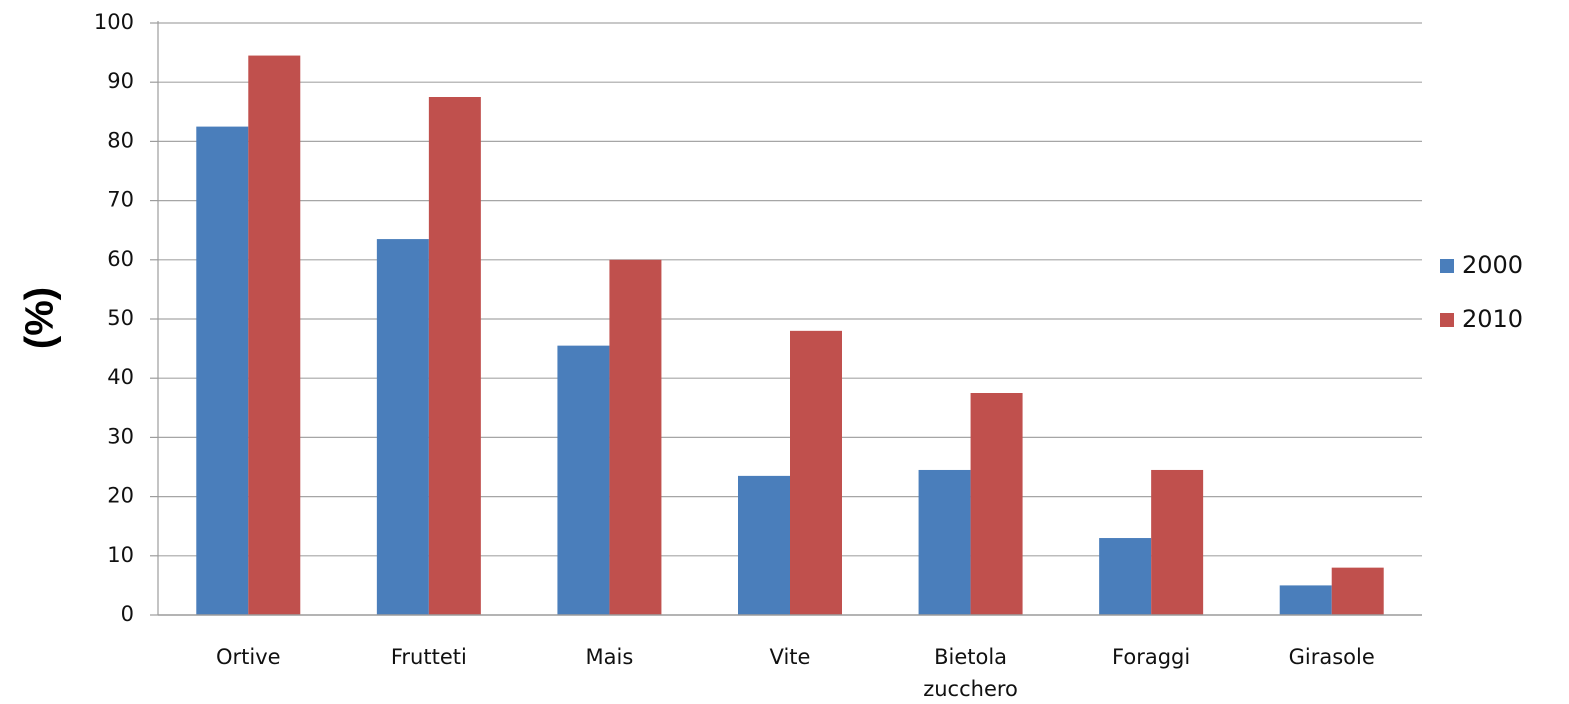 The width and height of the screenshot is (1569, 704). I want to click on x-tick-label: zucchero, so click(970, 689).